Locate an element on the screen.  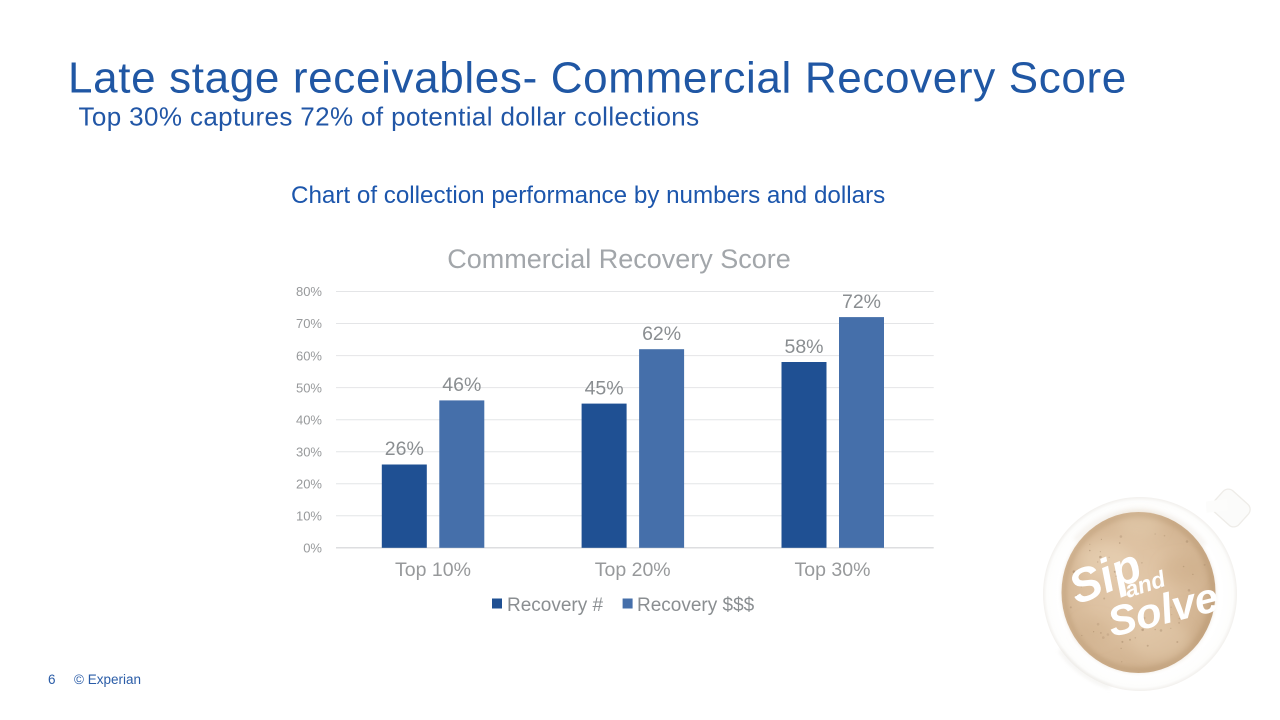
svg-text: 60% is located at coordinates (309, 355).